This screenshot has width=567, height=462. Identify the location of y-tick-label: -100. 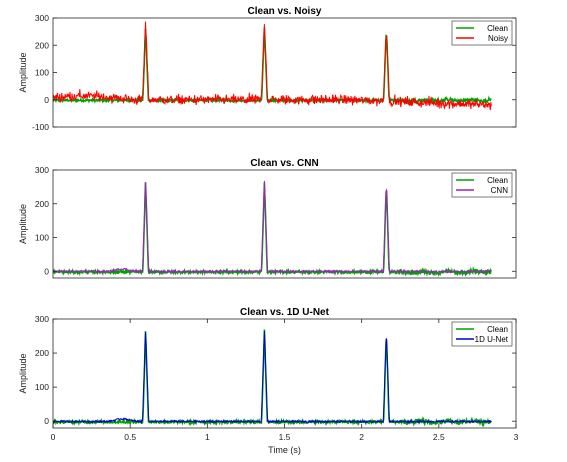
(40, 127).